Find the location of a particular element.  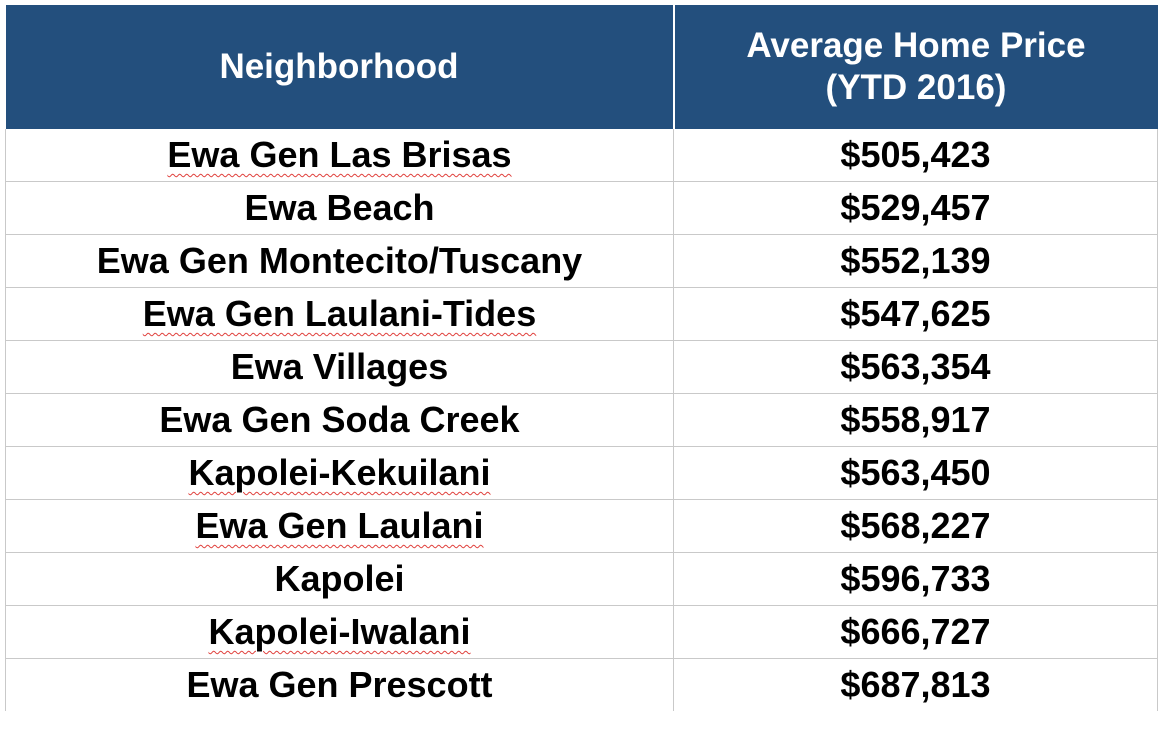

table-row: Kapolei $596,733 is located at coordinates (581, 579).